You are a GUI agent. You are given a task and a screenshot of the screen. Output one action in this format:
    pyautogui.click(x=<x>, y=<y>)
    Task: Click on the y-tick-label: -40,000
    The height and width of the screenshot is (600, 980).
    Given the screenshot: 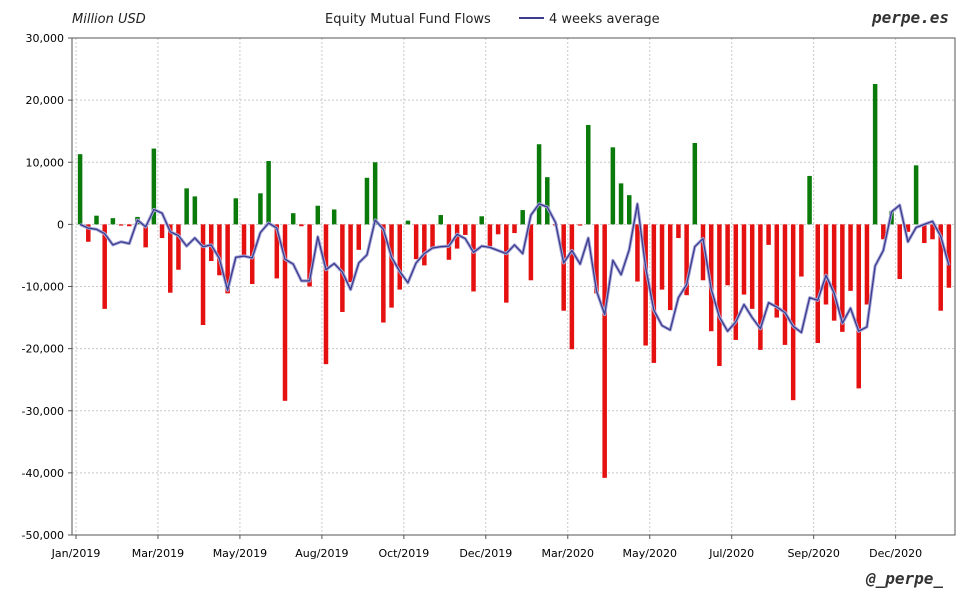 What is the action you would take?
    pyautogui.click(x=43, y=473)
    